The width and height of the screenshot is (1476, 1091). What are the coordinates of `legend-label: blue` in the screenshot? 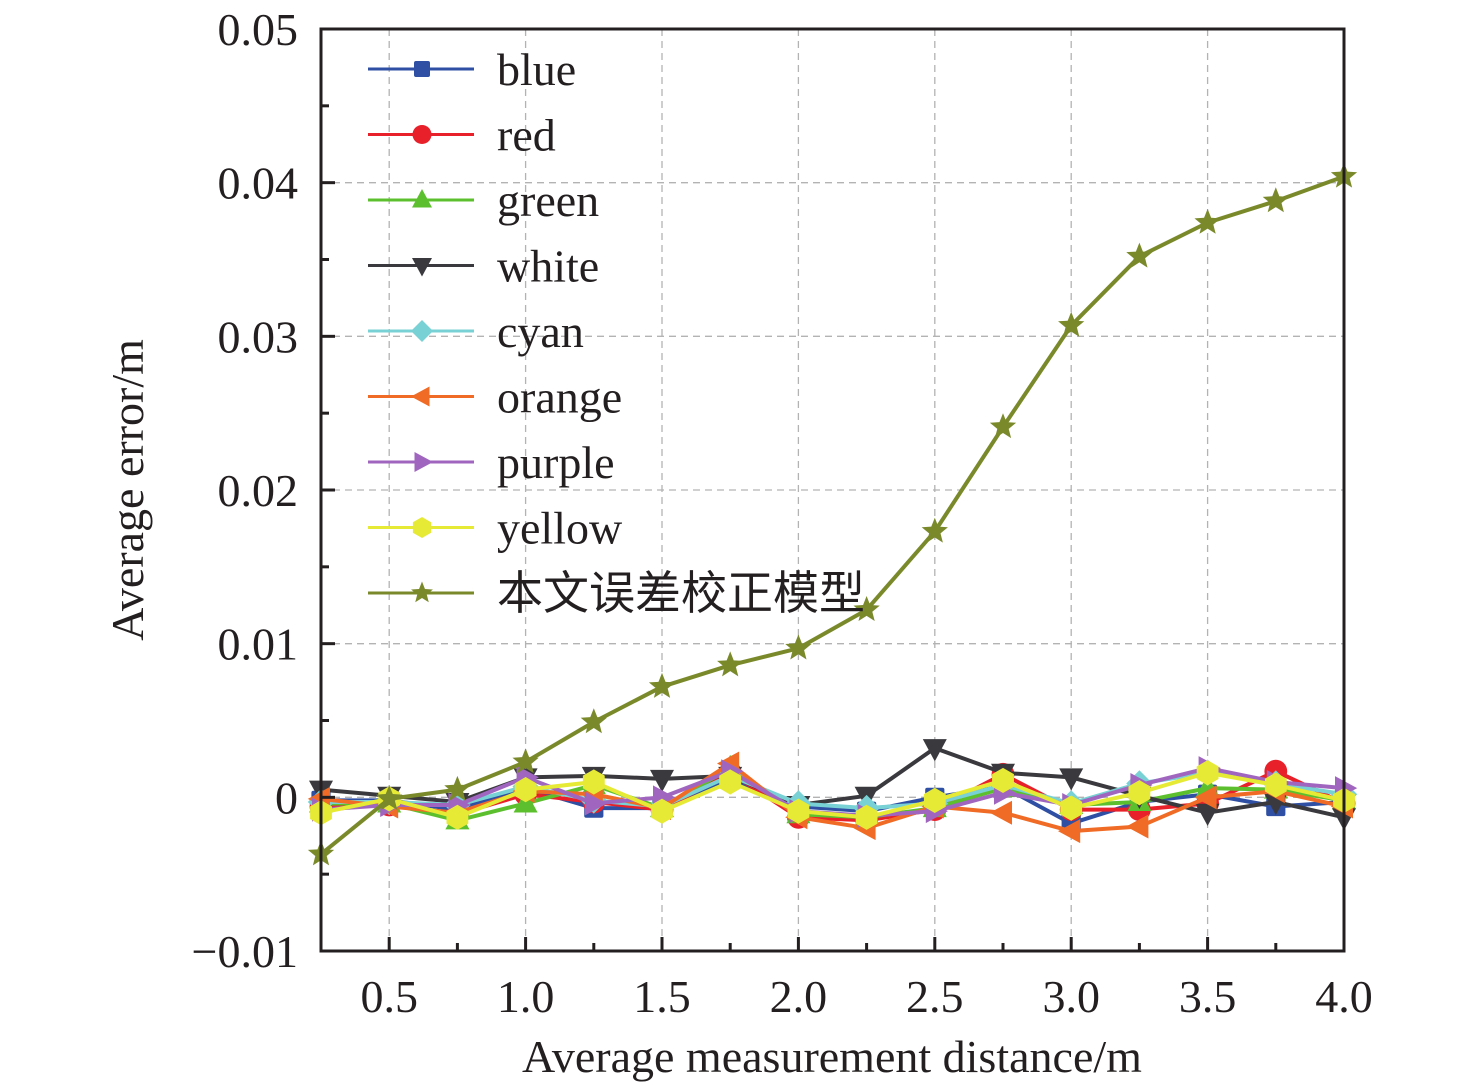 It's located at (536, 69).